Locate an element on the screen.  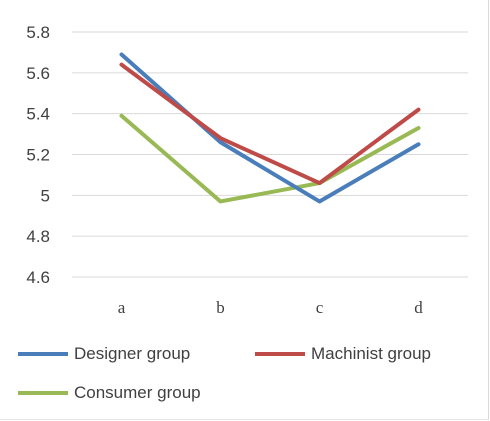
legend-swatch-machinist is located at coordinates (280, 354).